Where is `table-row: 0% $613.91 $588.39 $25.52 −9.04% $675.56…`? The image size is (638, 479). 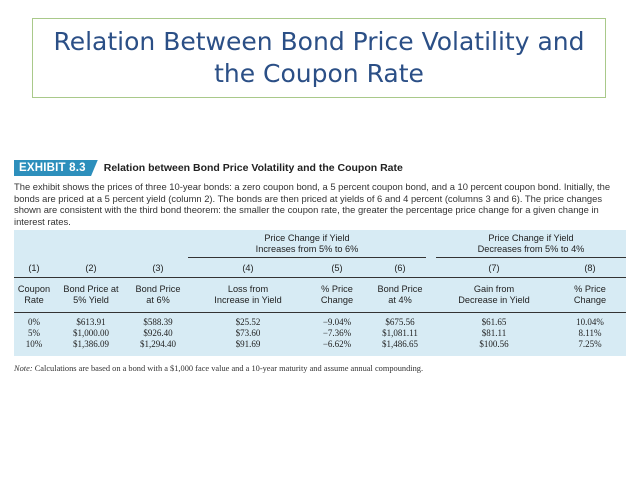 table-row: 0% $613.91 $588.39 $25.52 −9.04% $675.56… is located at coordinates (320, 322).